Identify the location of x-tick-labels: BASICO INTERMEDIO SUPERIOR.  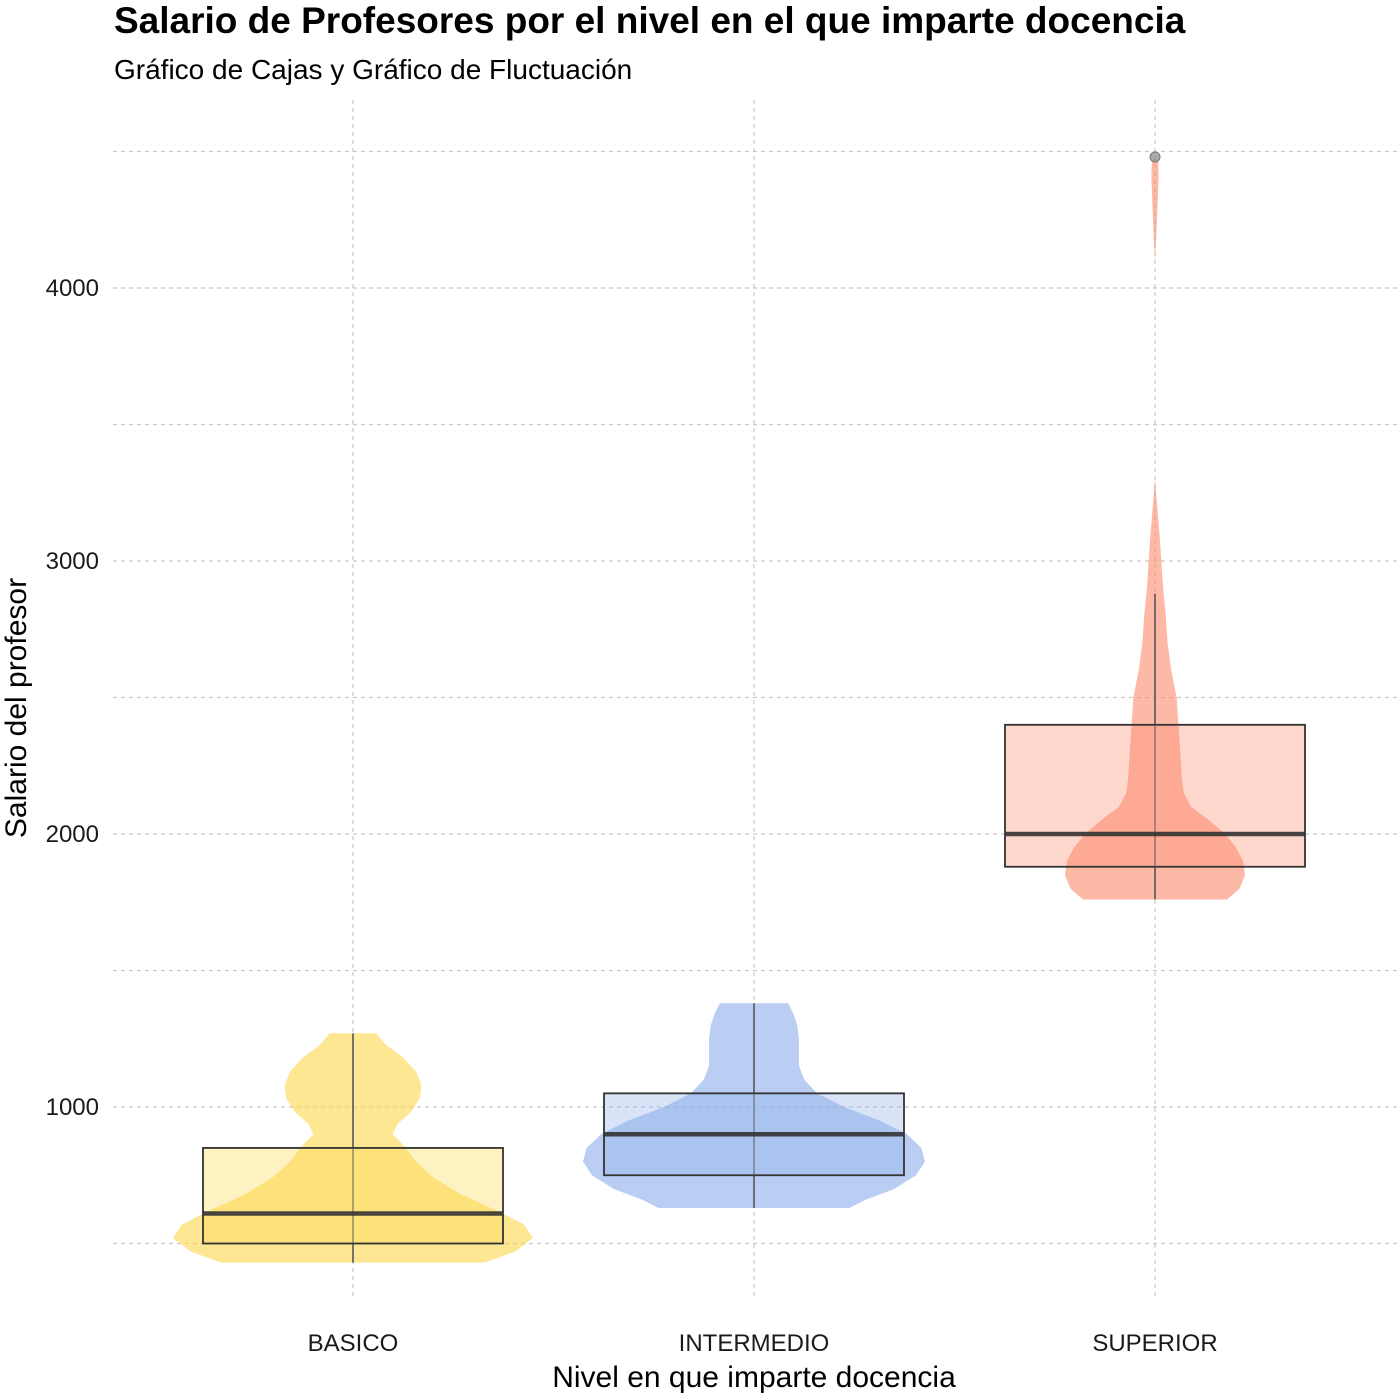
(763, 1343).